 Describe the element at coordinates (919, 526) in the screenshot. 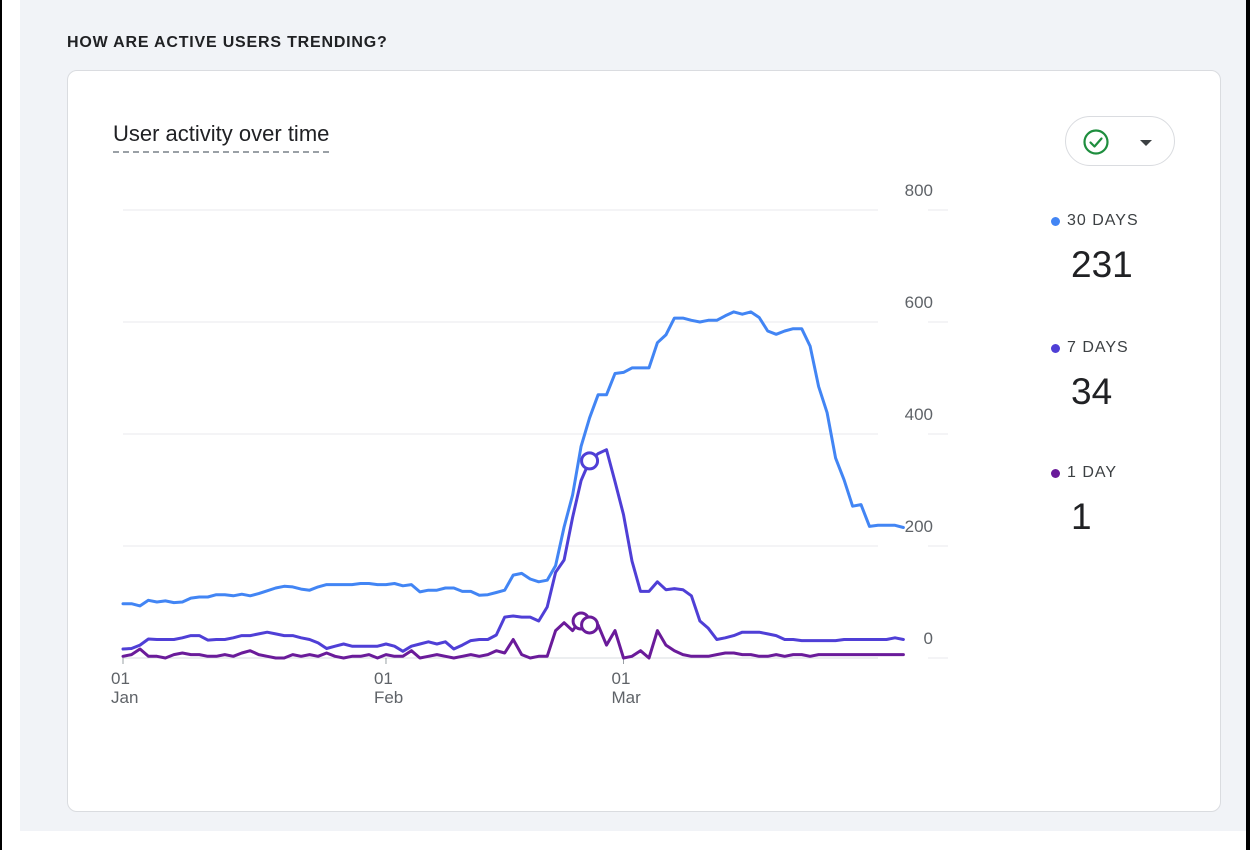

I see `y-tick-label: 200` at that location.